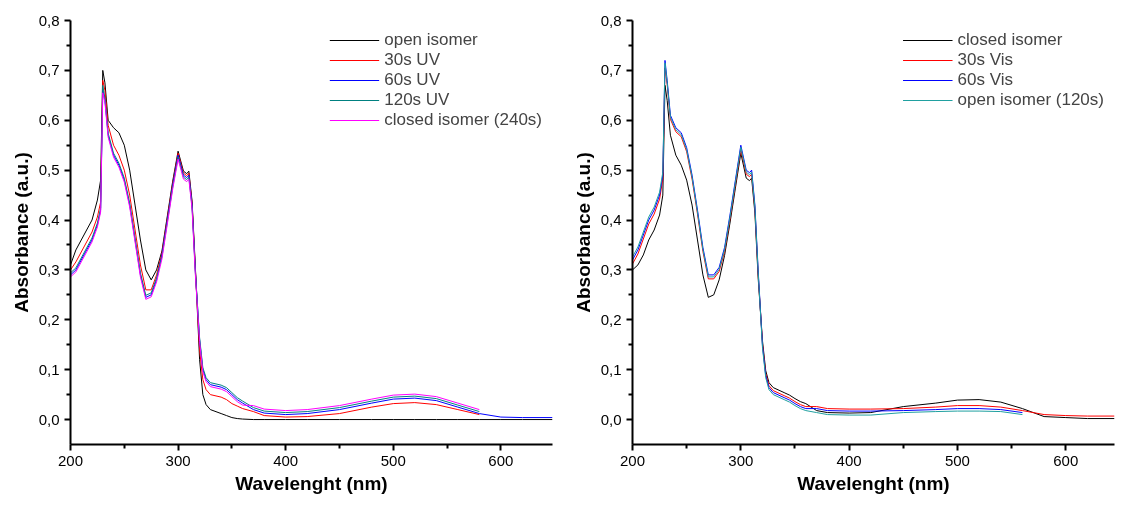 The height and width of the screenshot is (506, 1129). I want to click on legend-label: 30s Vis, so click(985, 60).